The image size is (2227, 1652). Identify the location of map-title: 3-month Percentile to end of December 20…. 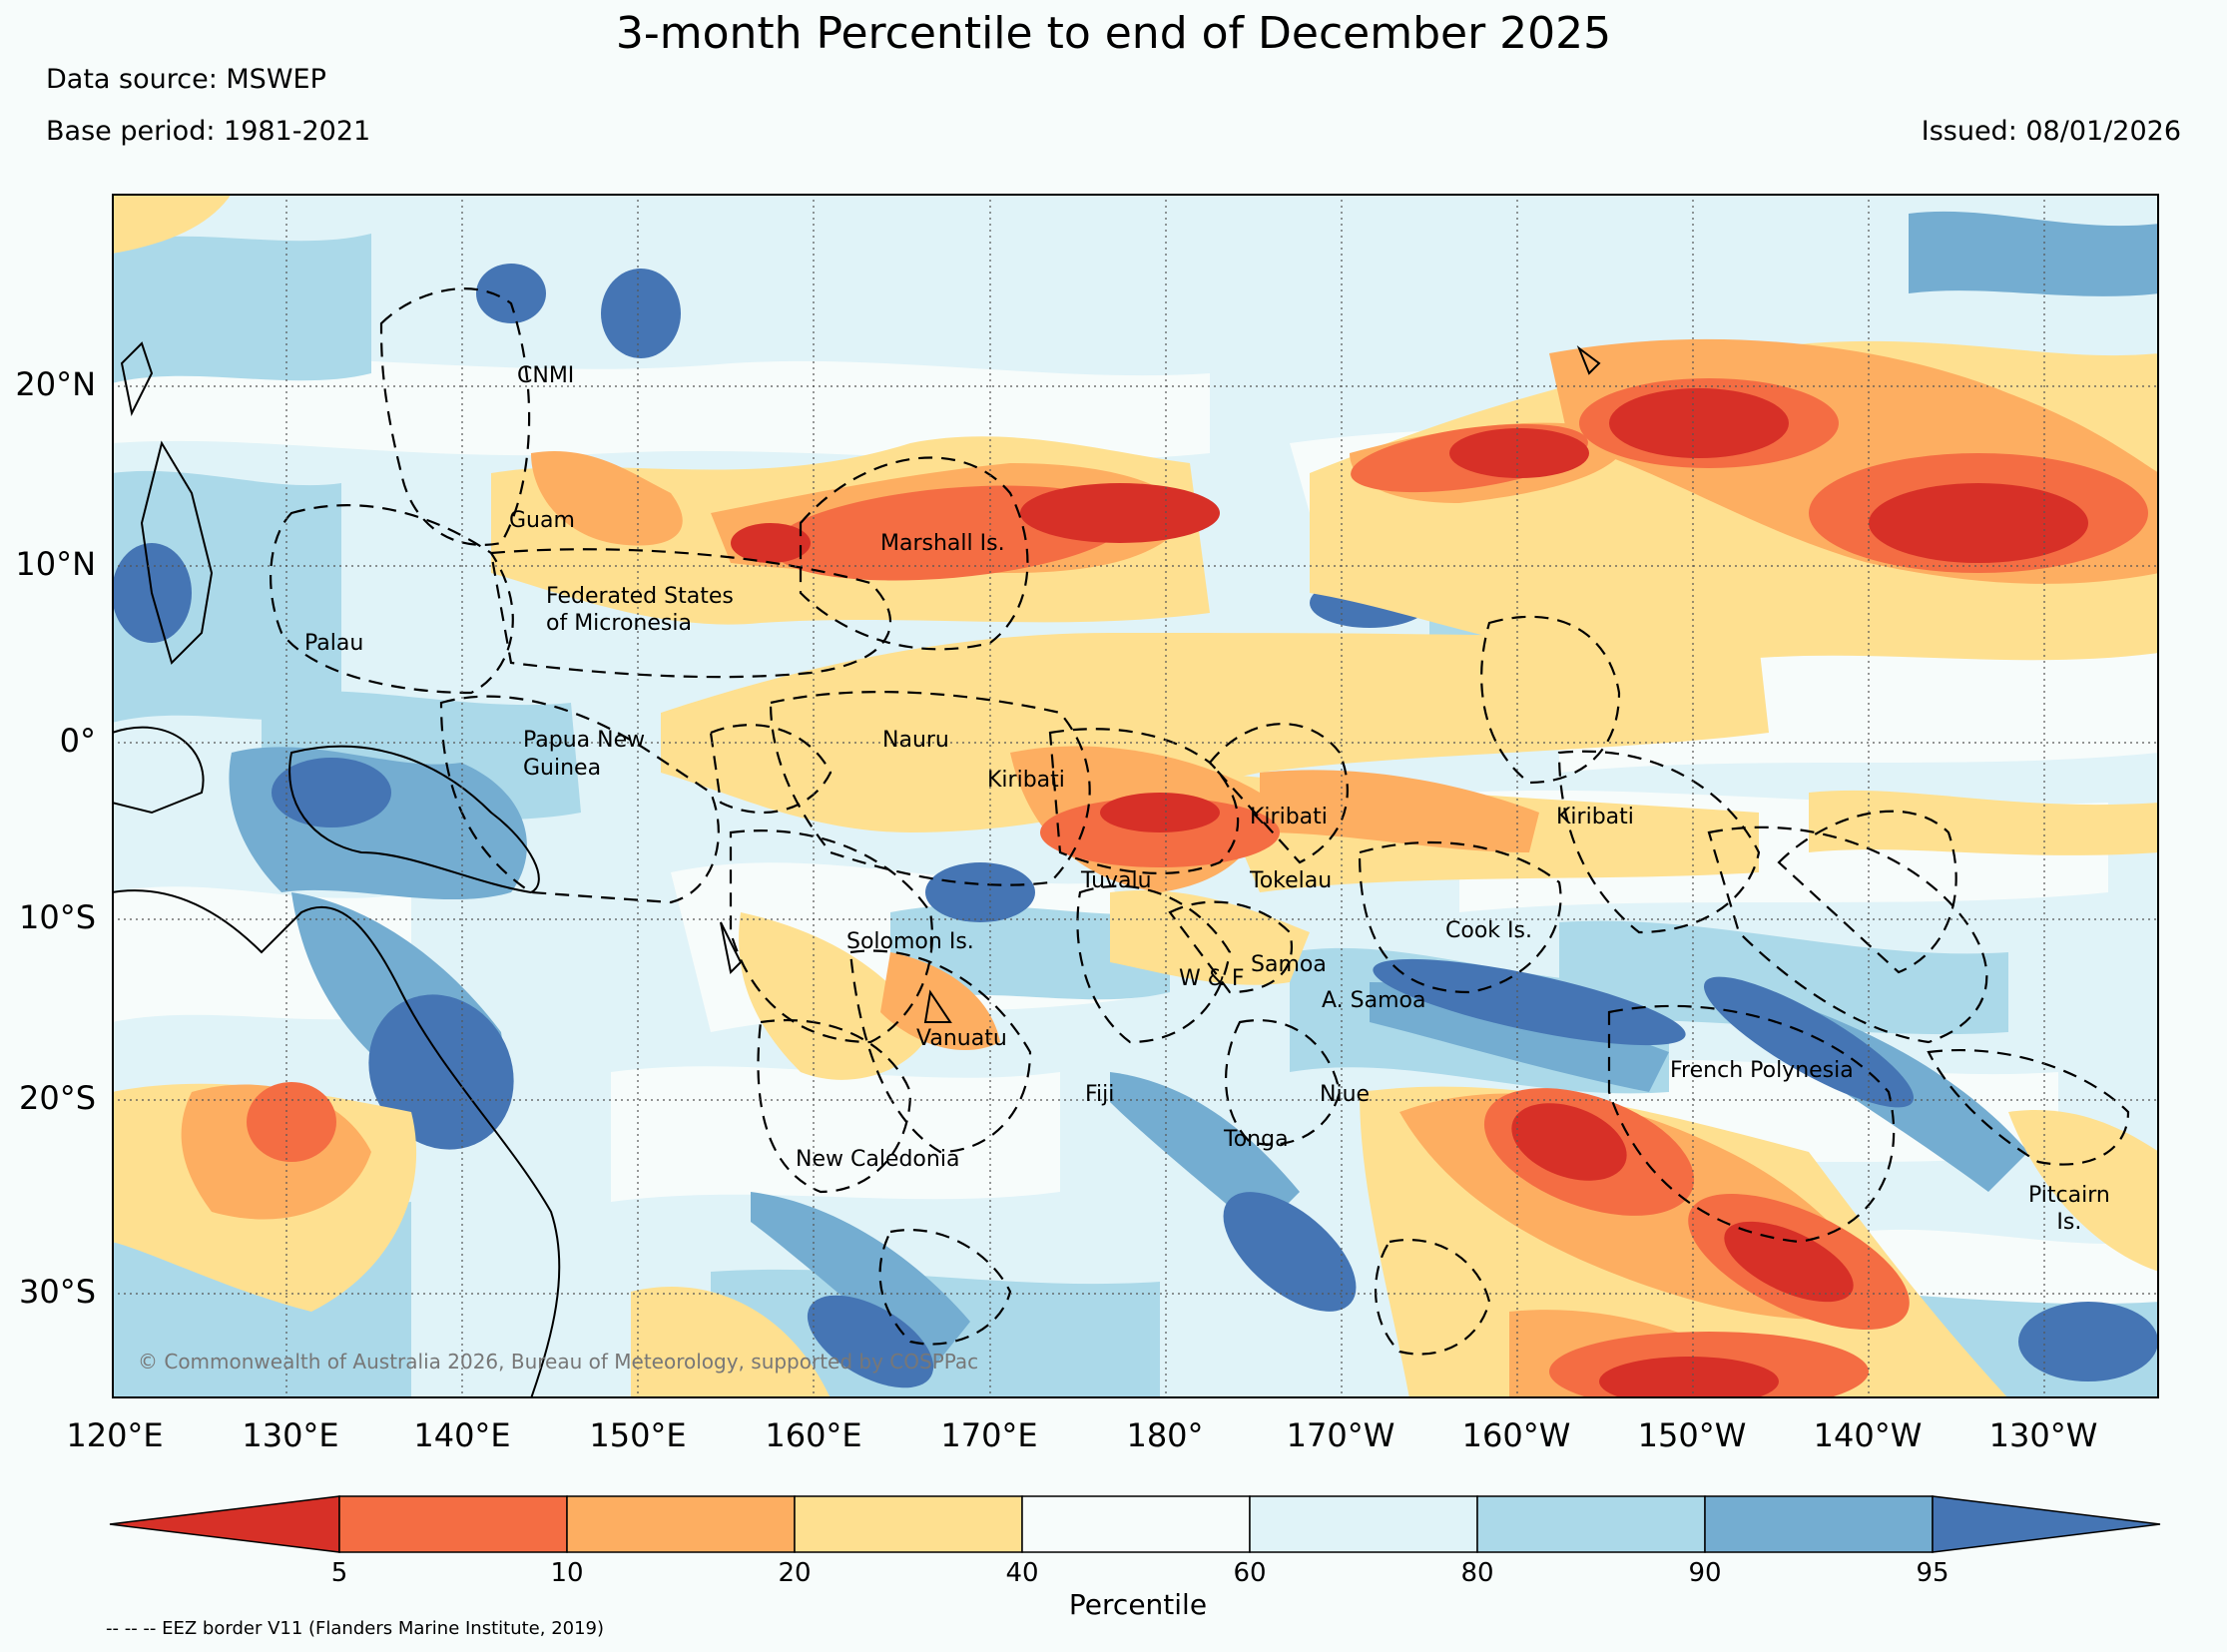
(1113, 33).